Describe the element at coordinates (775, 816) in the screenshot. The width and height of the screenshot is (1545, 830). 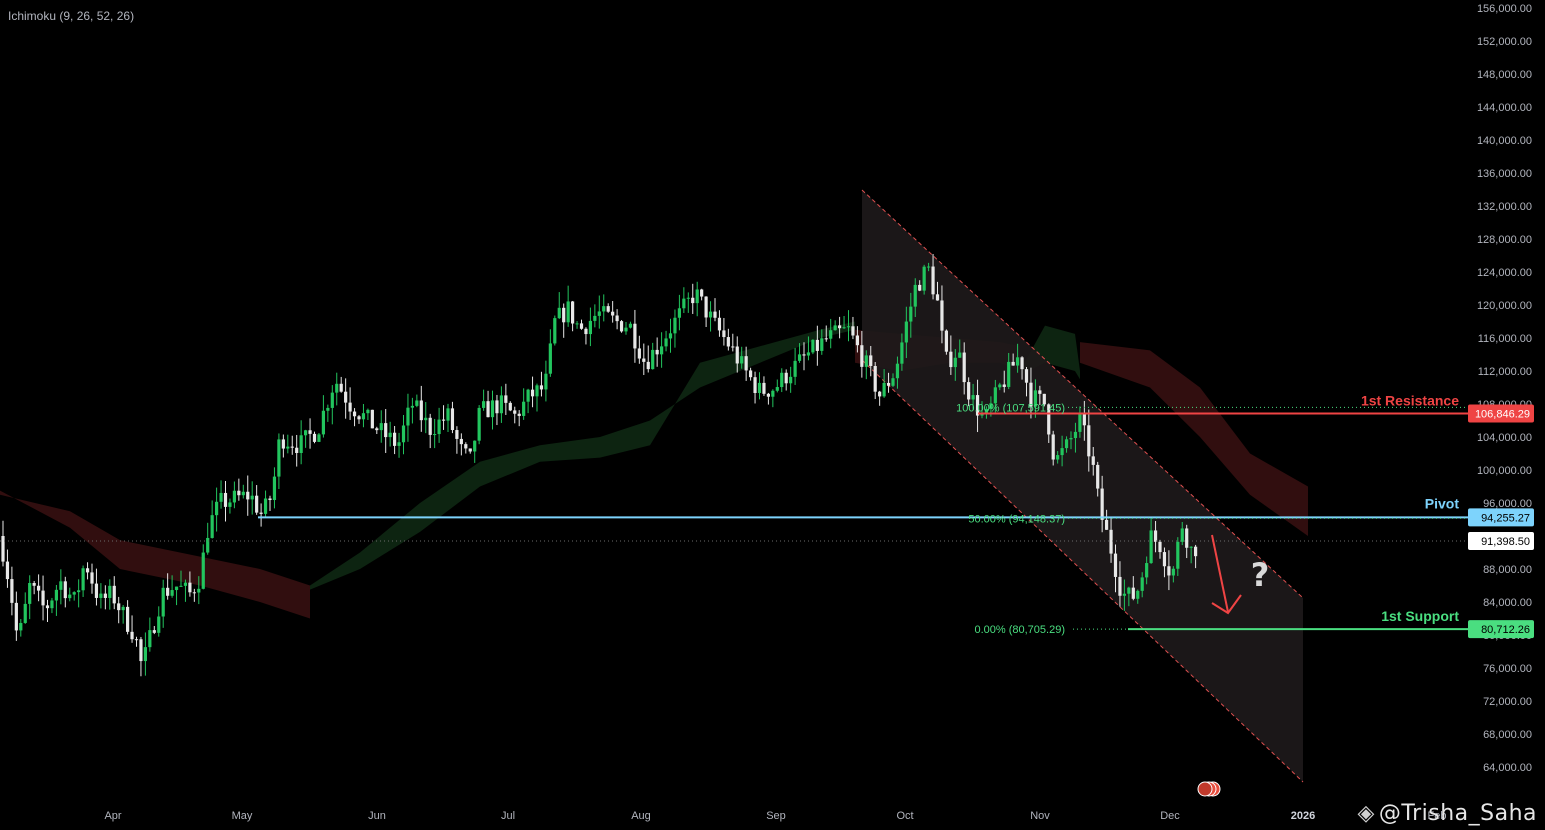
I see `time-axis: Apr May Jun Jul Aug Sep Oct Nov Dec 2026 Feb` at that location.